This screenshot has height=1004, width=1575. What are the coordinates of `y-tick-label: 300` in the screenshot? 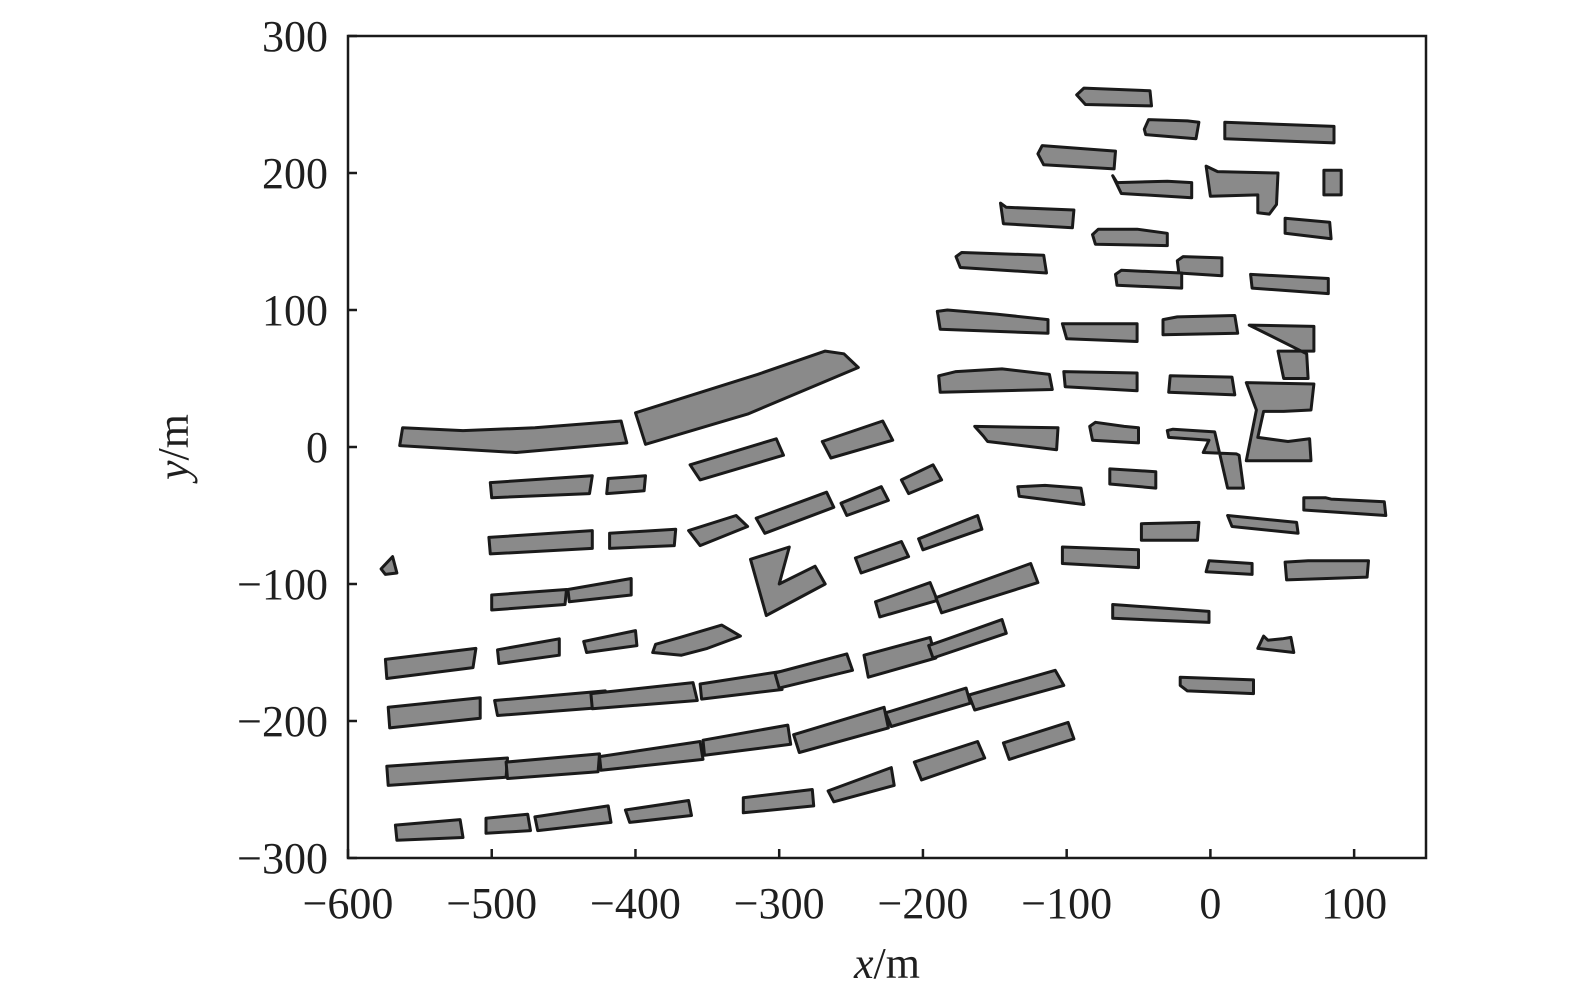 It's located at (295, 36).